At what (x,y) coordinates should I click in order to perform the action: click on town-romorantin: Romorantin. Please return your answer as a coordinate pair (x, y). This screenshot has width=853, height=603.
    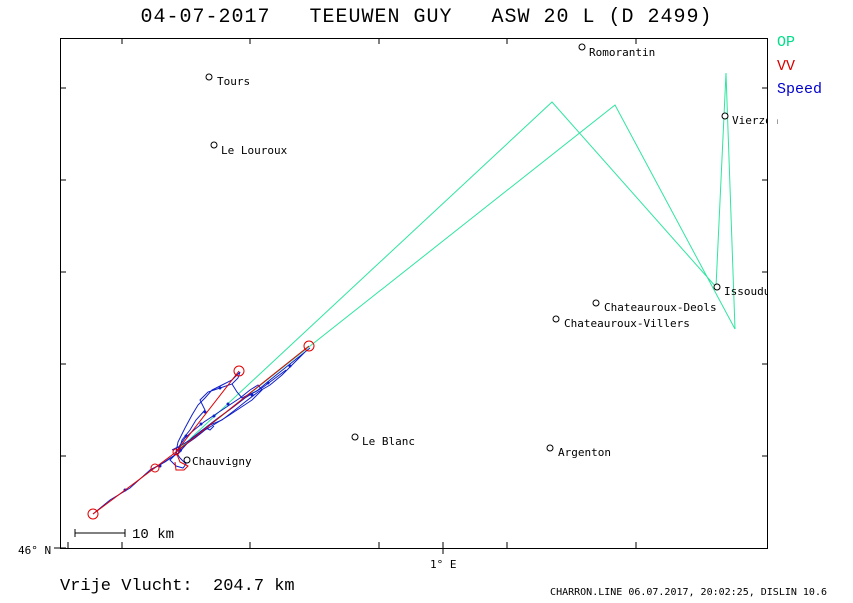
    Looking at the image, I should click on (622, 52).